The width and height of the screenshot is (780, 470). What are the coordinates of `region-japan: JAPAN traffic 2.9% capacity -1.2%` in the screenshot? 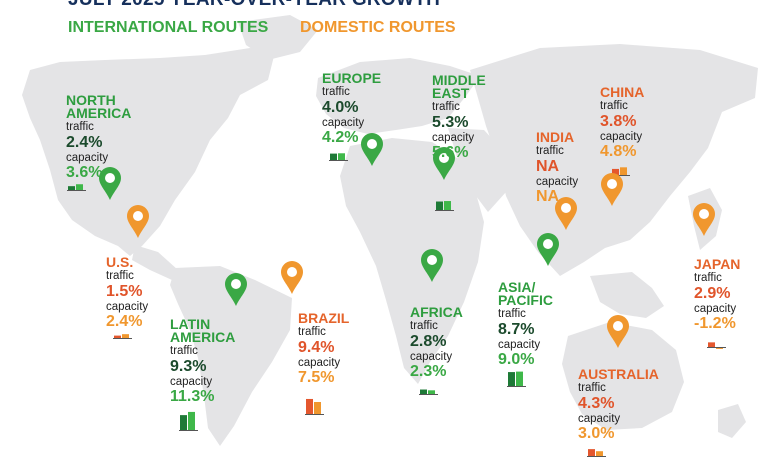 It's located at (717, 294).